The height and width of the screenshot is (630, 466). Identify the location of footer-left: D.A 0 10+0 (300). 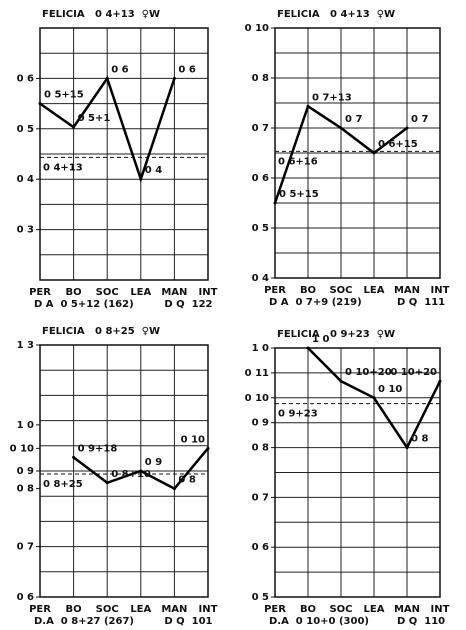
(319, 621).